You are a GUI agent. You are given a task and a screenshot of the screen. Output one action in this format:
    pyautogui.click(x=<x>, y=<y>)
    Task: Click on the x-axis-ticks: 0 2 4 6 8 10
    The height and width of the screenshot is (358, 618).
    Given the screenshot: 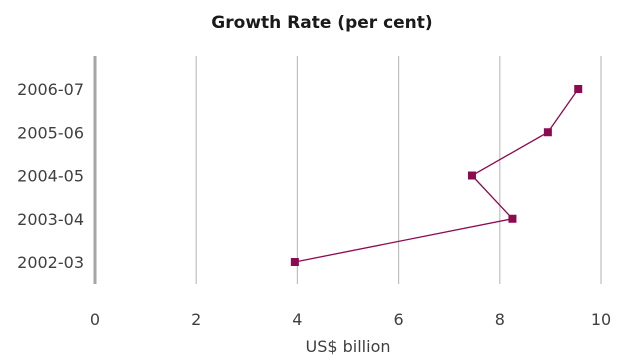 What is the action you would take?
    pyautogui.click(x=350, y=319)
    